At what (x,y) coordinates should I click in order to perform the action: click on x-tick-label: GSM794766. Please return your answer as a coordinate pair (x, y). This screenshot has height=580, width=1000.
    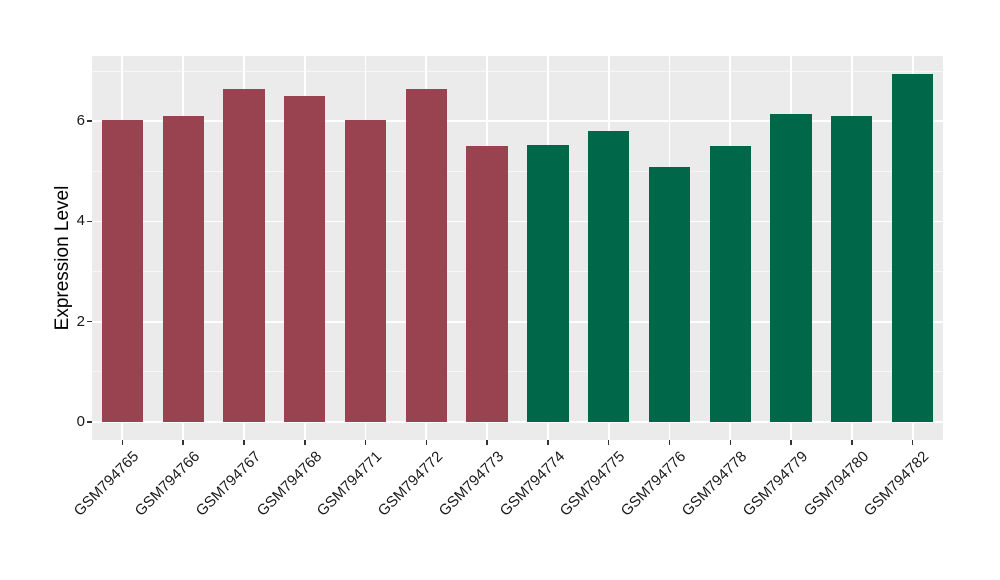
    Looking at the image, I should click on (167, 484).